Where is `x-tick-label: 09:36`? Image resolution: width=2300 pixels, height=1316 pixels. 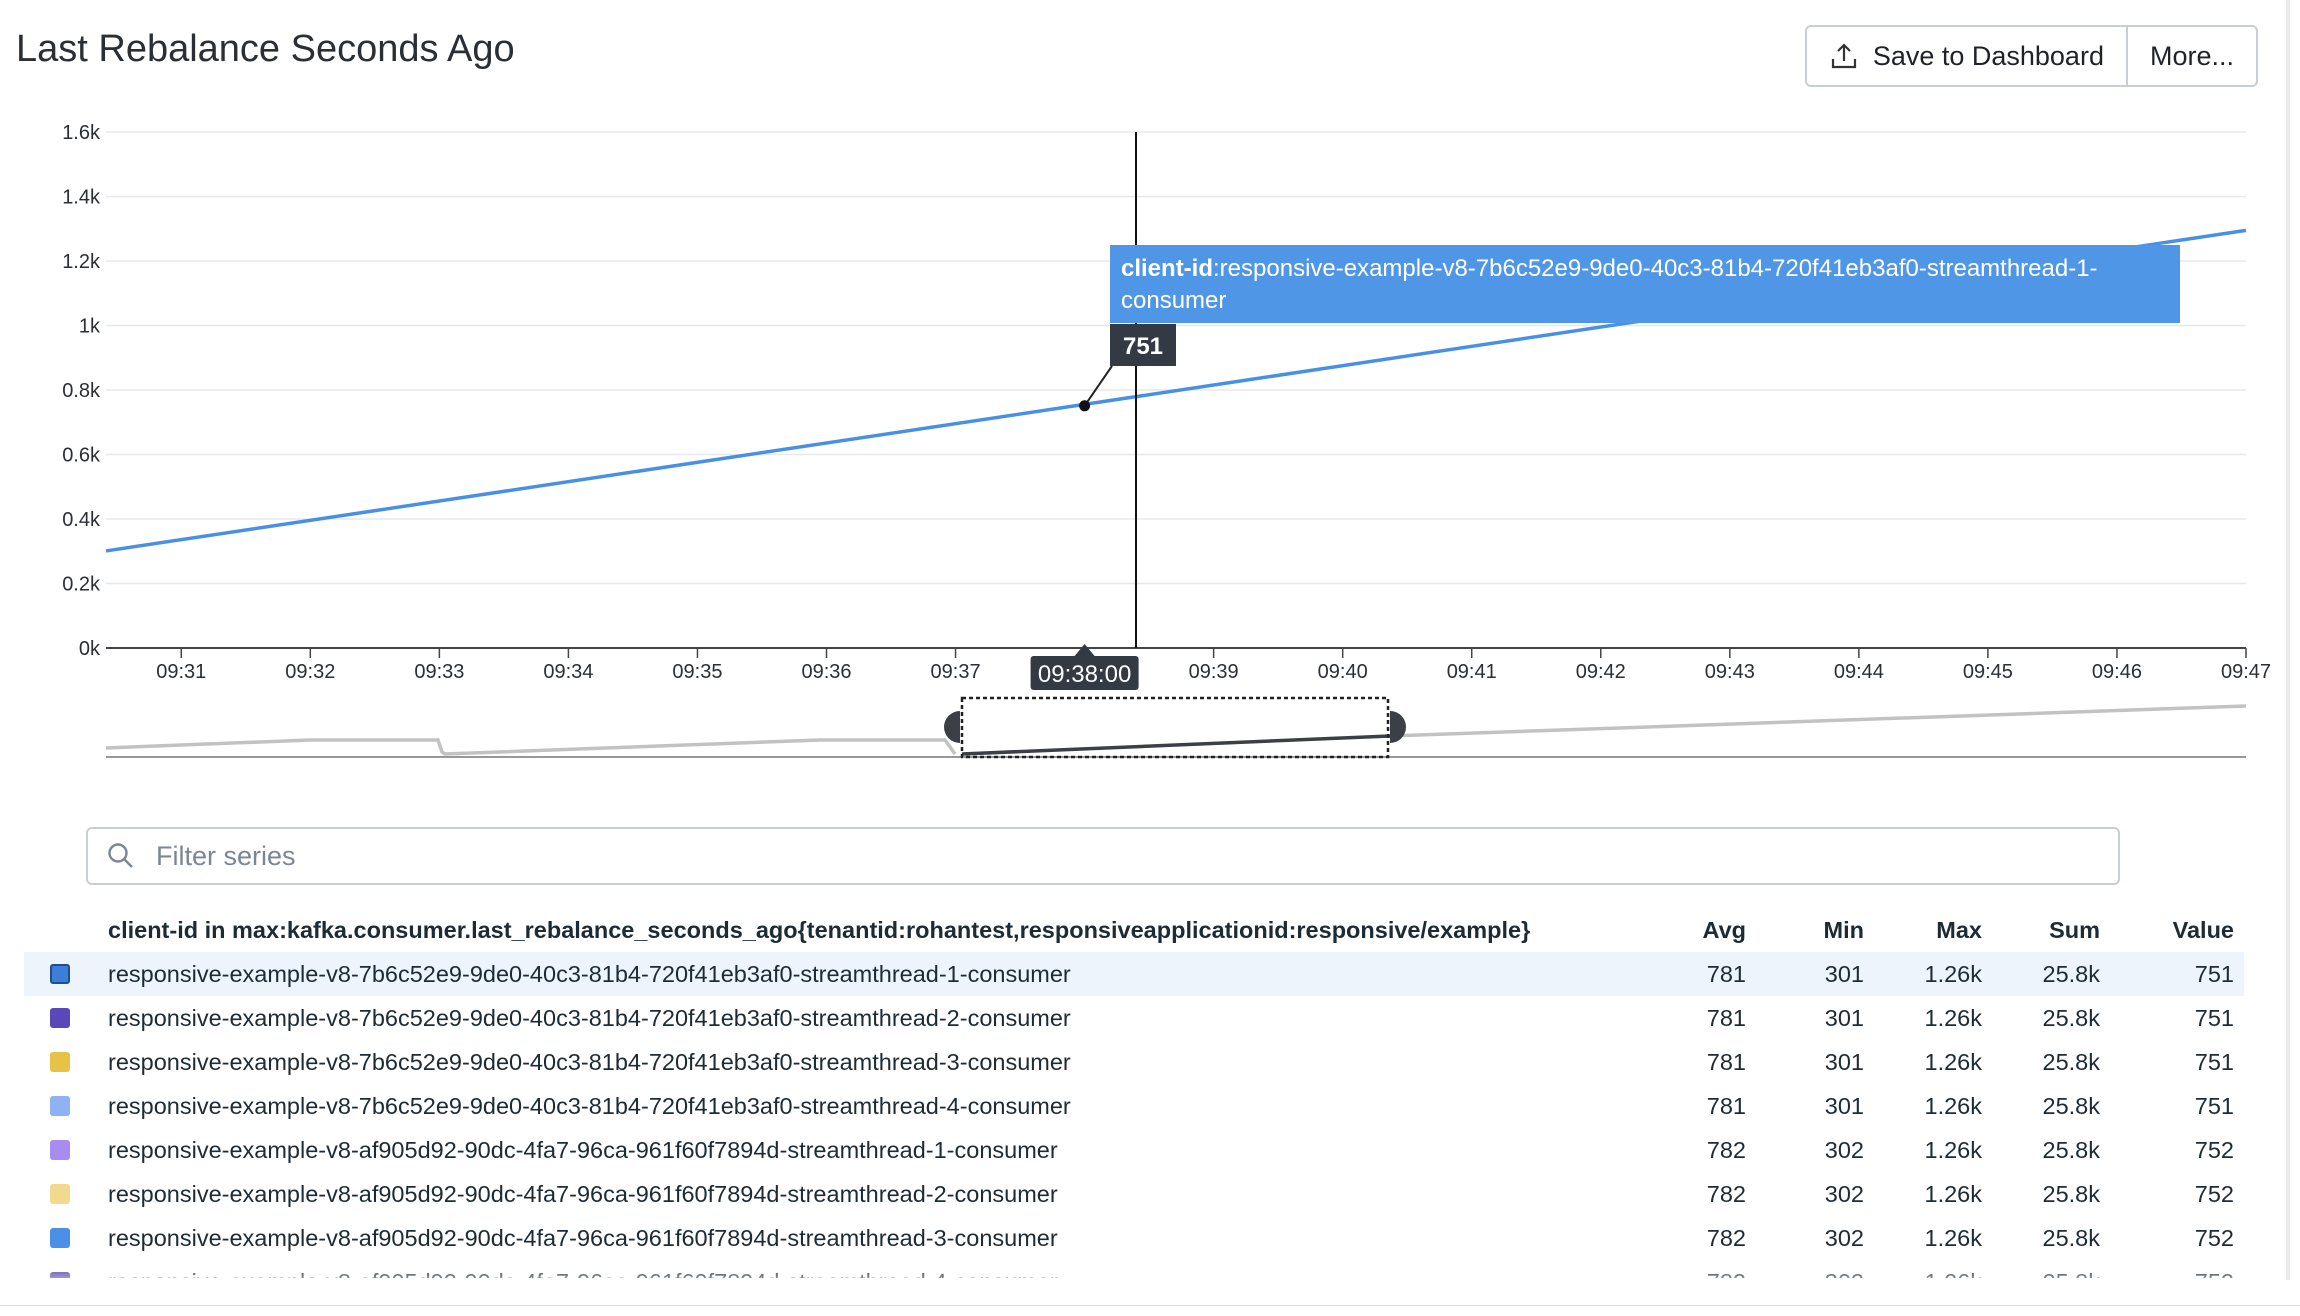
x-tick-label: 09:36 is located at coordinates (826, 672).